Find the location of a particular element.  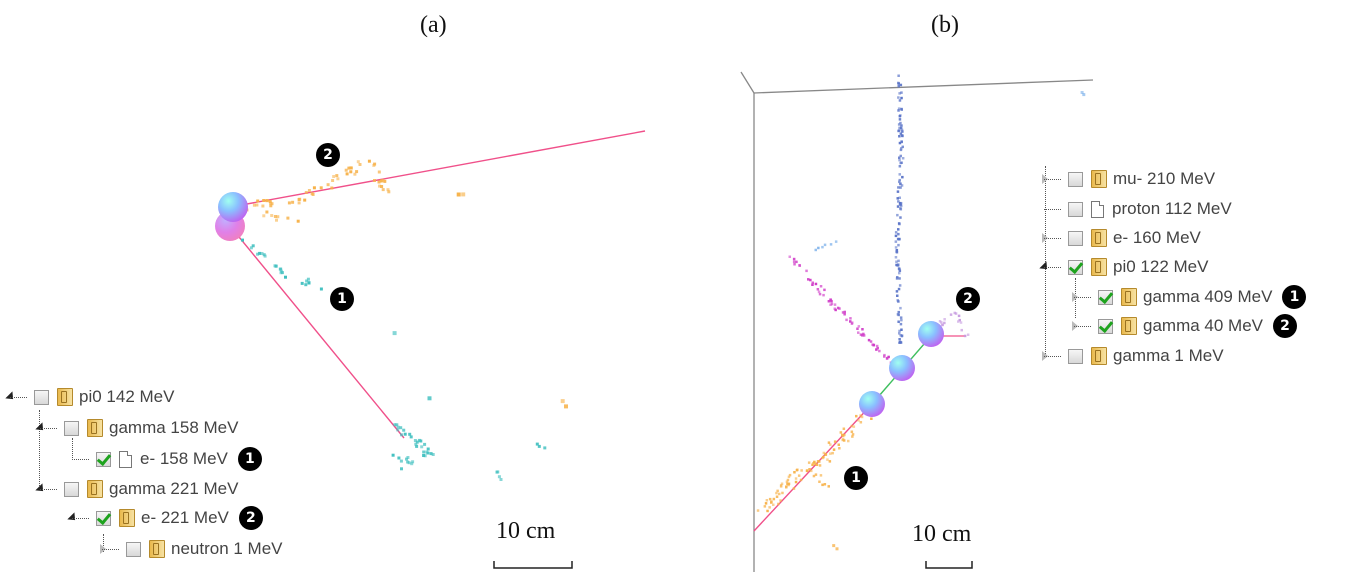

node-label: gamma 40 MeV is located at coordinates (1203, 325).